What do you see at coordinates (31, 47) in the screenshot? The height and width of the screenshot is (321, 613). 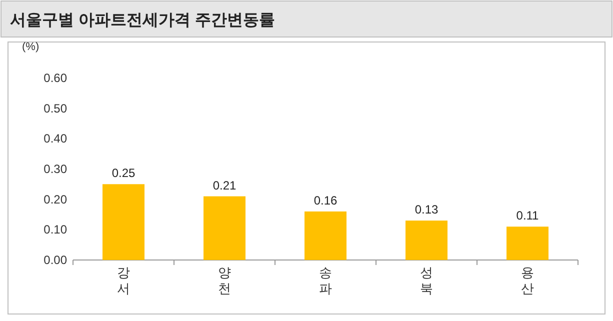 I see `y-axis-title: (%)` at bounding box center [31, 47].